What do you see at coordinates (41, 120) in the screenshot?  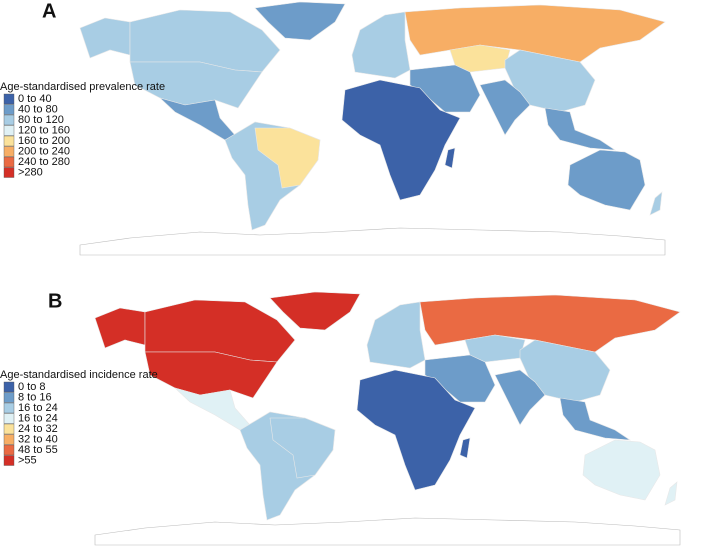 I see `legend-label: 80 to 120` at bounding box center [41, 120].